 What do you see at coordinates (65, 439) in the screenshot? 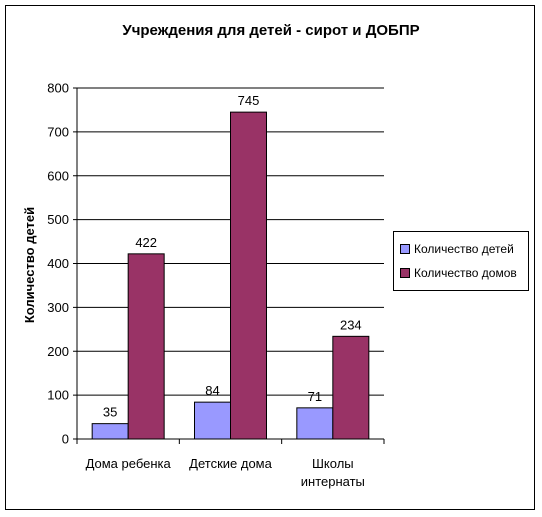
I see `y-tick-label: 0` at bounding box center [65, 439].